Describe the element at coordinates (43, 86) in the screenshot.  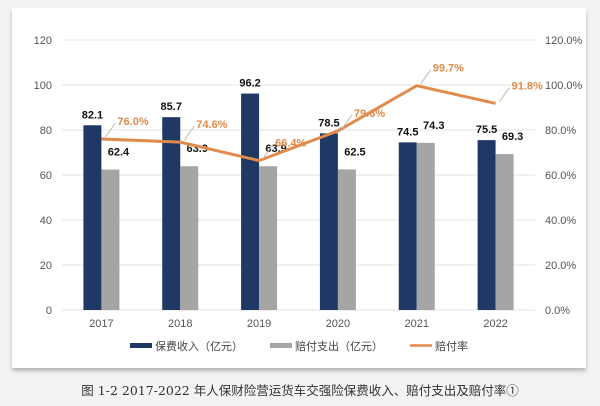
I see `left-tick-label: 100` at that location.